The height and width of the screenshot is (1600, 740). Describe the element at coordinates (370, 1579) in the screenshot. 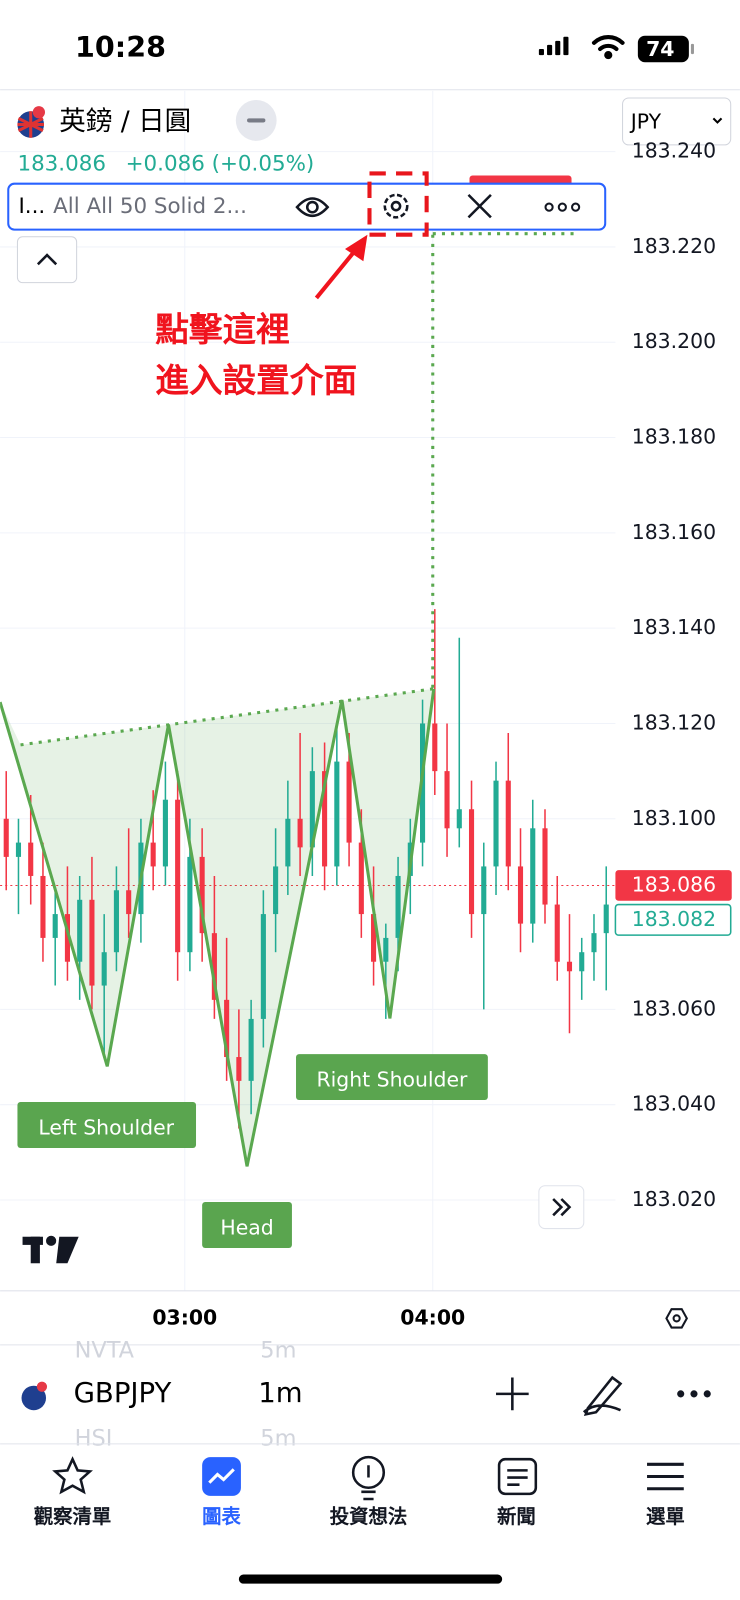

I see `home-indicator` at that location.